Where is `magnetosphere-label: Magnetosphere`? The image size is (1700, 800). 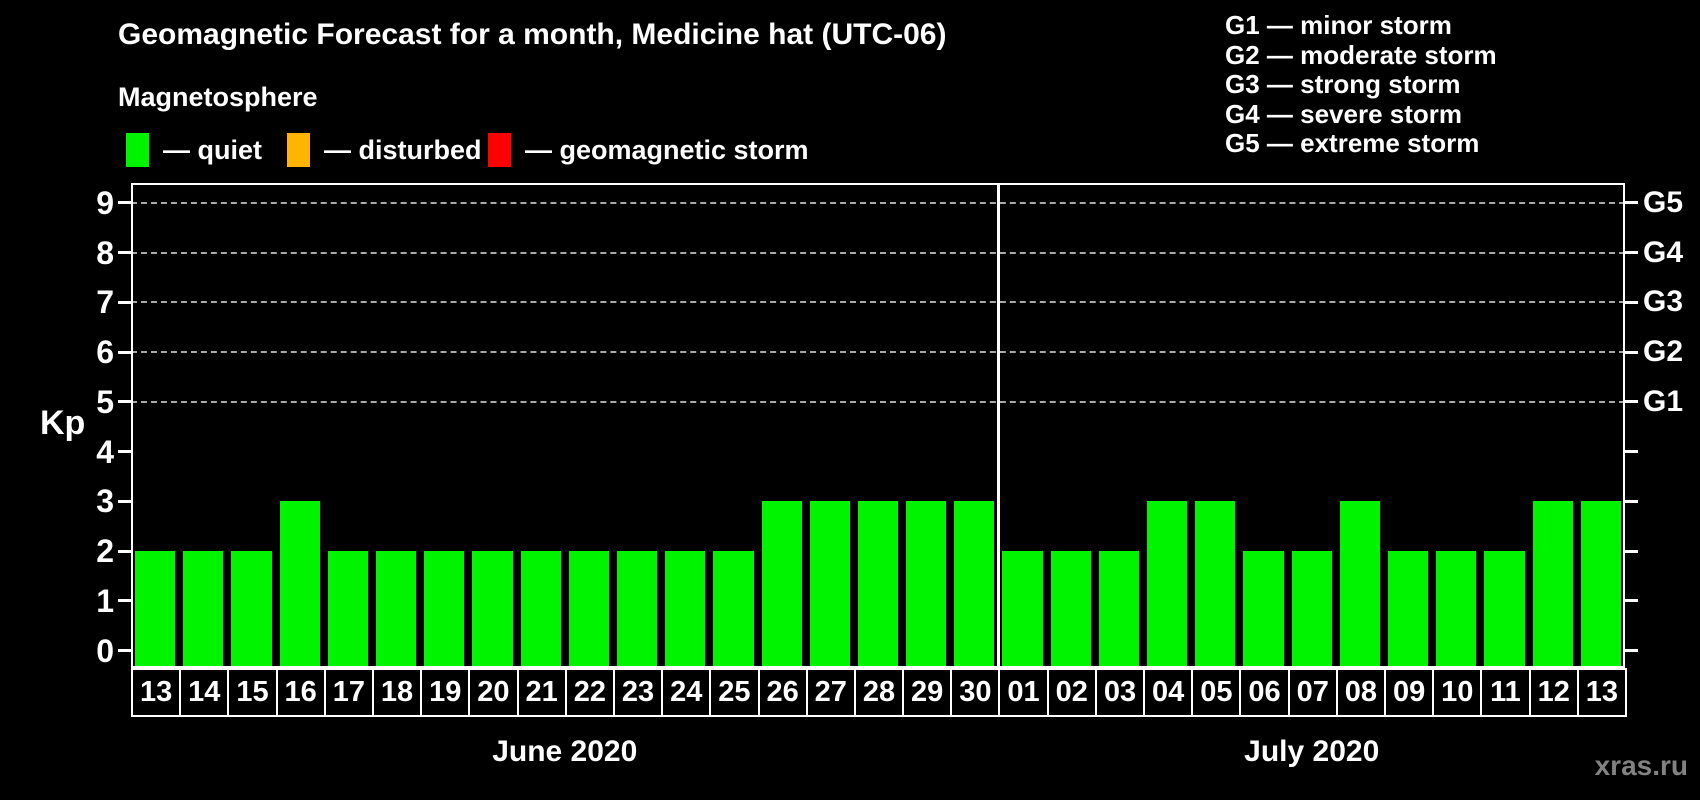 magnetosphere-label: Magnetosphere is located at coordinates (218, 97).